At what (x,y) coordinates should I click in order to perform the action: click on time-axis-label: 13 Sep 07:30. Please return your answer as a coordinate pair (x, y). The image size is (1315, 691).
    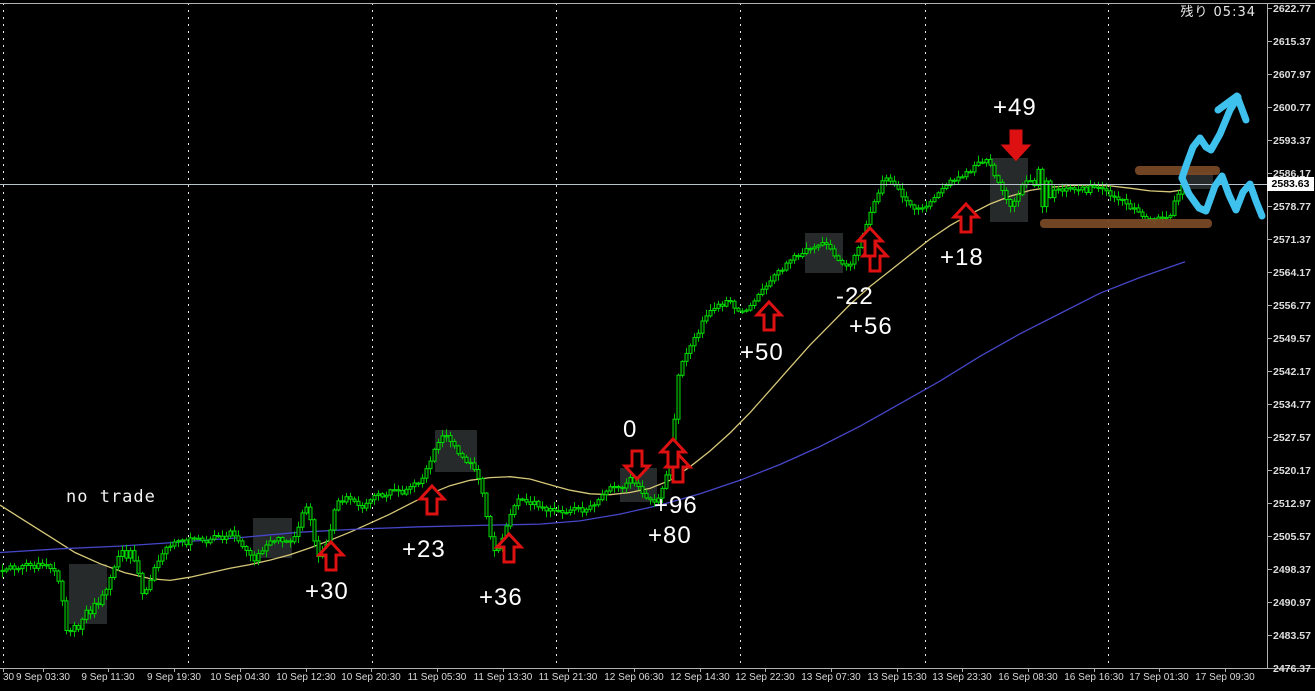
    Looking at the image, I should click on (831, 677).